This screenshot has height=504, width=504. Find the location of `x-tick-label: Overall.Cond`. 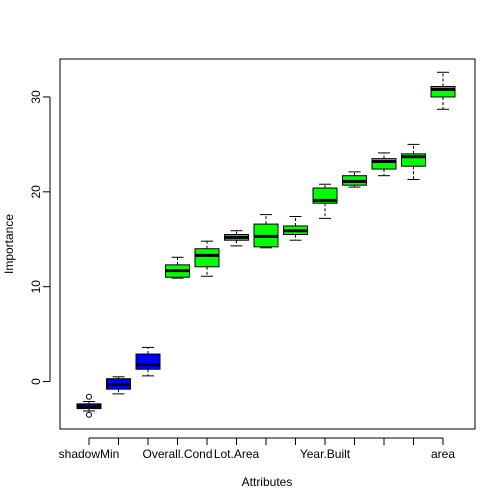

x-tick-label: Overall.Cond is located at coordinates (177, 454).